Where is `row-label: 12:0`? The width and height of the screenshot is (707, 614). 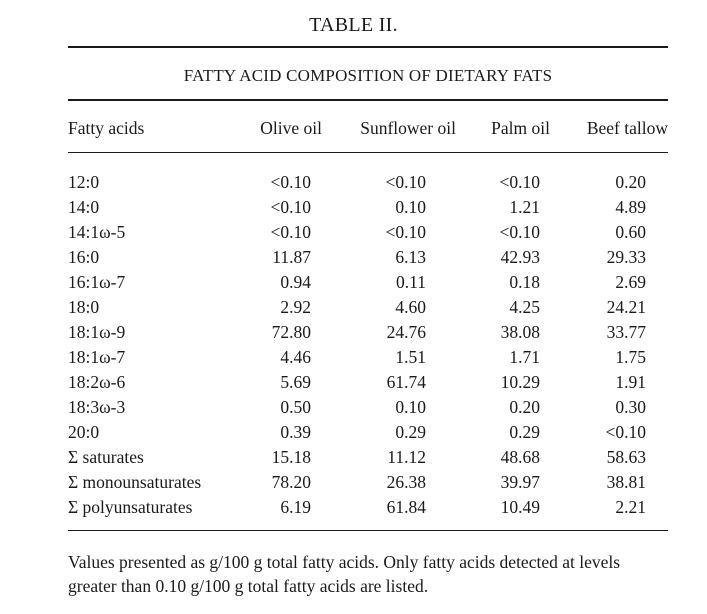
row-label: 12:0 is located at coordinates (84, 182).